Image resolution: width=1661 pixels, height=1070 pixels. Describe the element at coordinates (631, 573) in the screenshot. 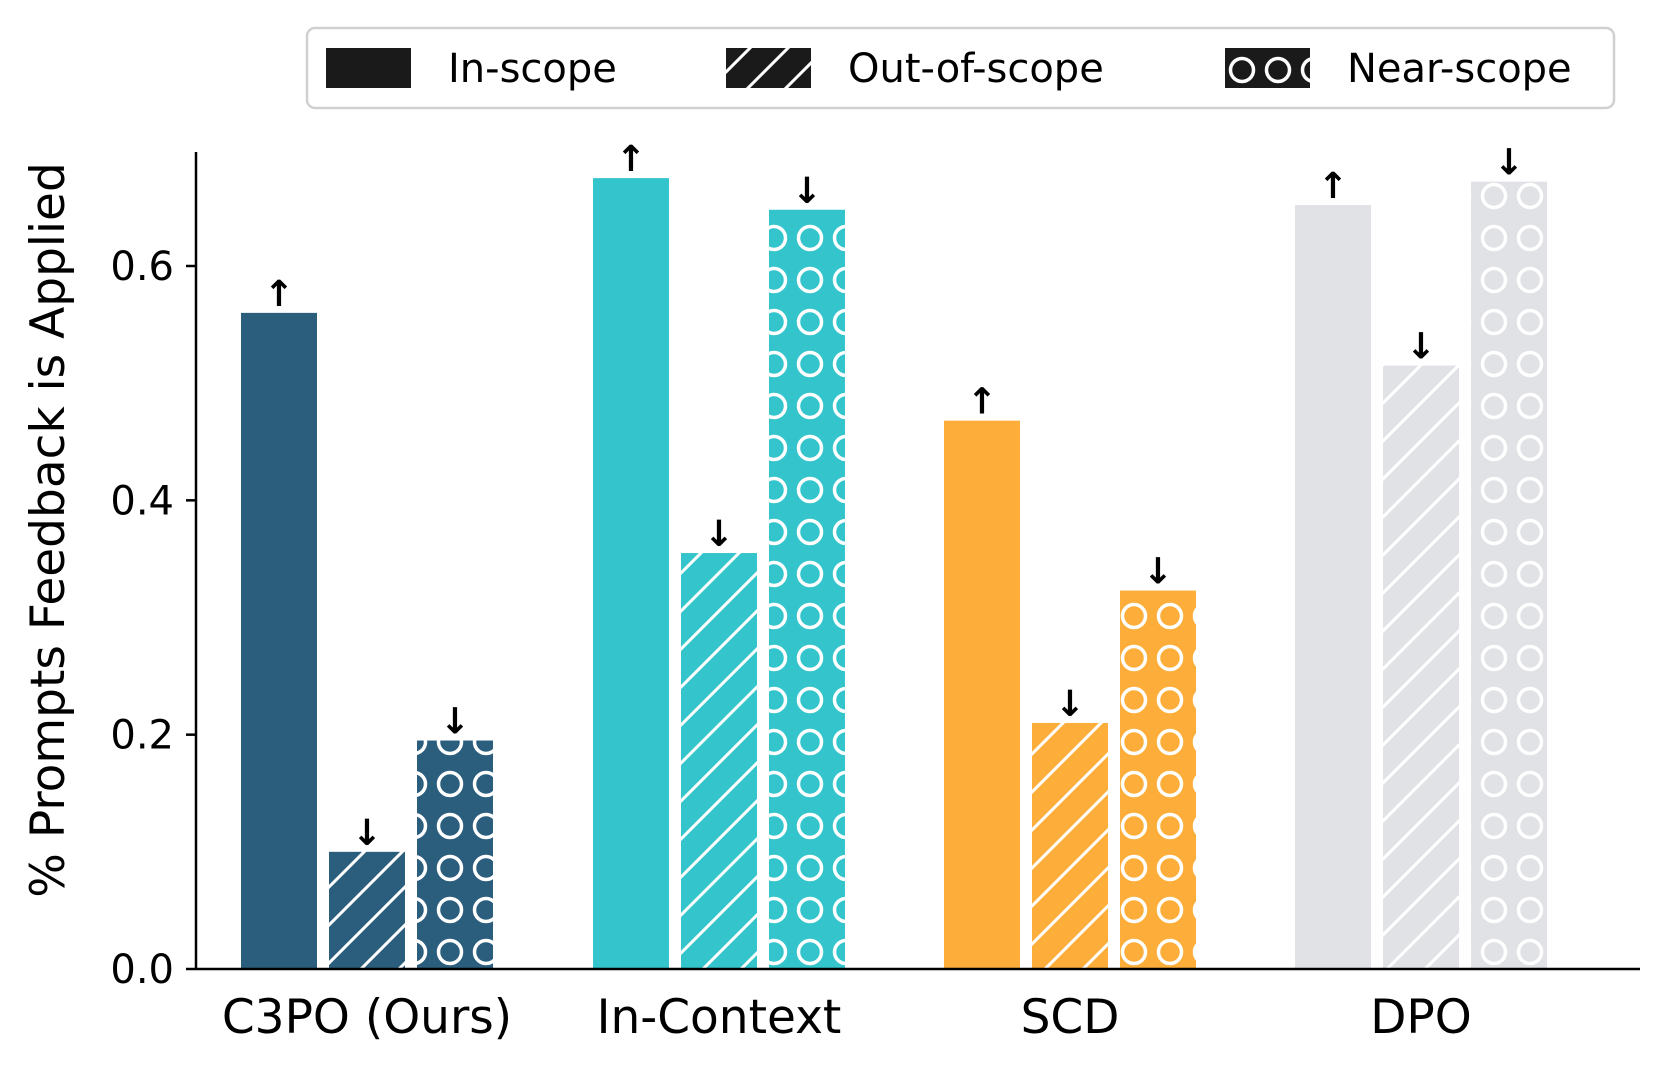

I see `bar-in-context-in-scope` at that location.